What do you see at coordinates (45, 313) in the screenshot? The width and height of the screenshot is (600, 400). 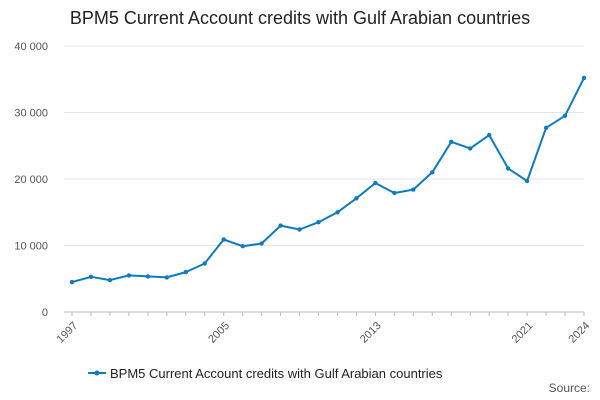 I see `y-tick-label: 0` at bounding box center [45, 313].